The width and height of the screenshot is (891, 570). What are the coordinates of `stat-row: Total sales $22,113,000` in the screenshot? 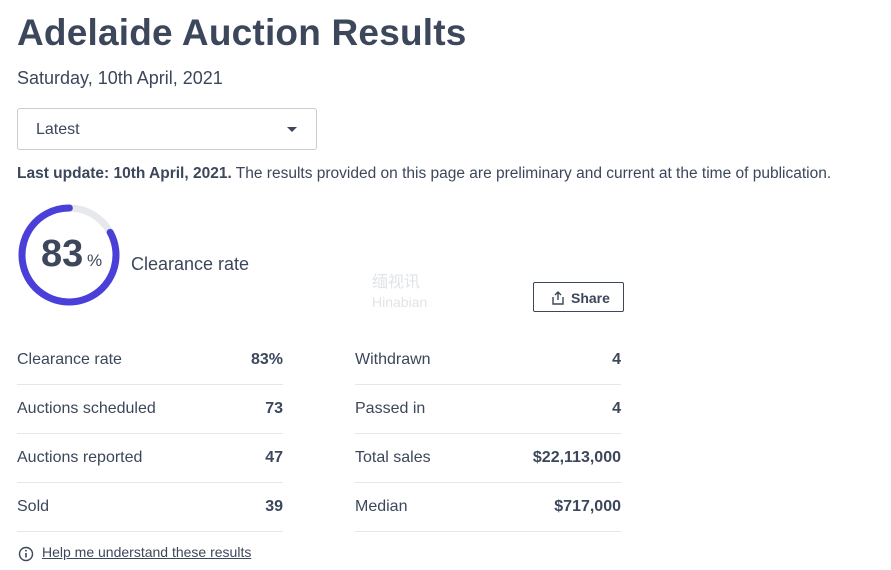 It's located at (488, 458).